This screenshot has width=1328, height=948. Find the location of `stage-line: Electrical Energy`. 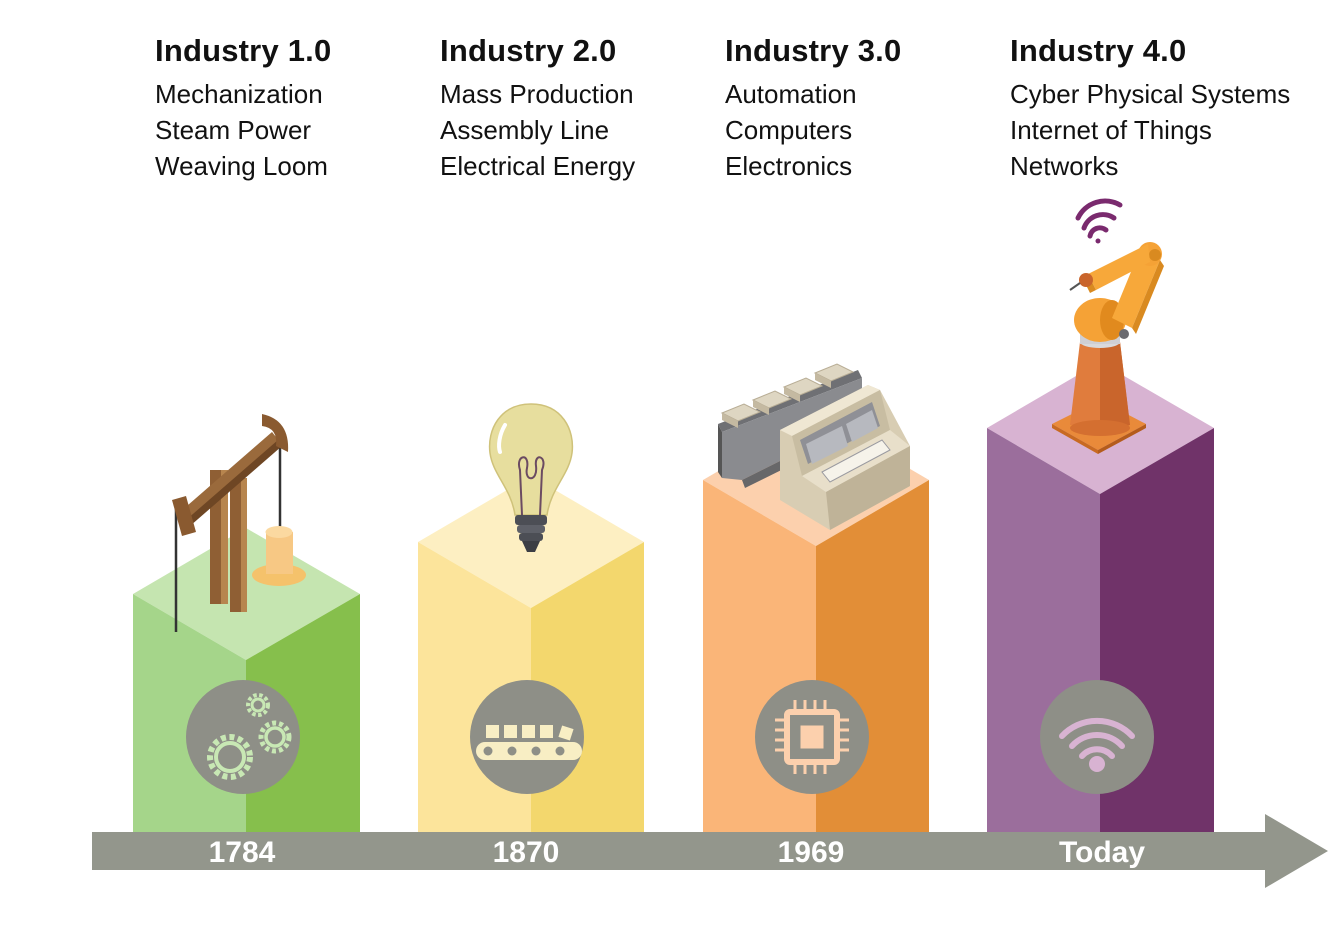

stage-line: Electrical Energy is located at coordinates (538, 166).